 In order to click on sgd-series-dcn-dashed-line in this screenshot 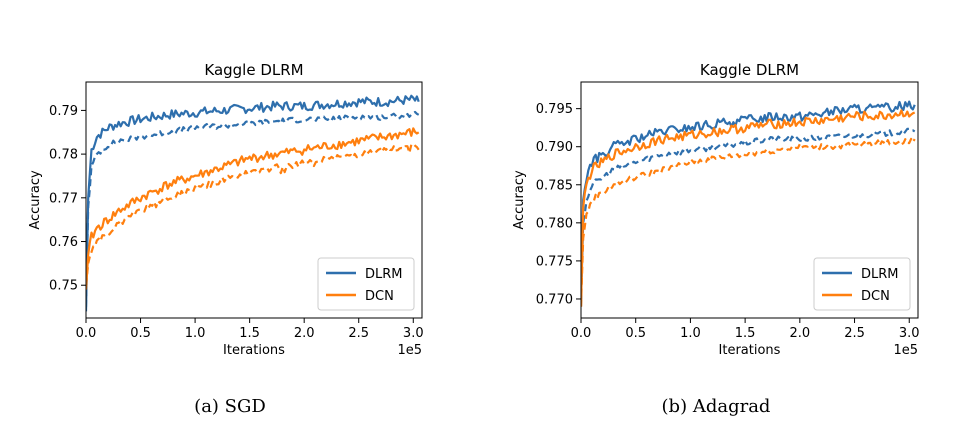, I will do `click(253, 214)`.